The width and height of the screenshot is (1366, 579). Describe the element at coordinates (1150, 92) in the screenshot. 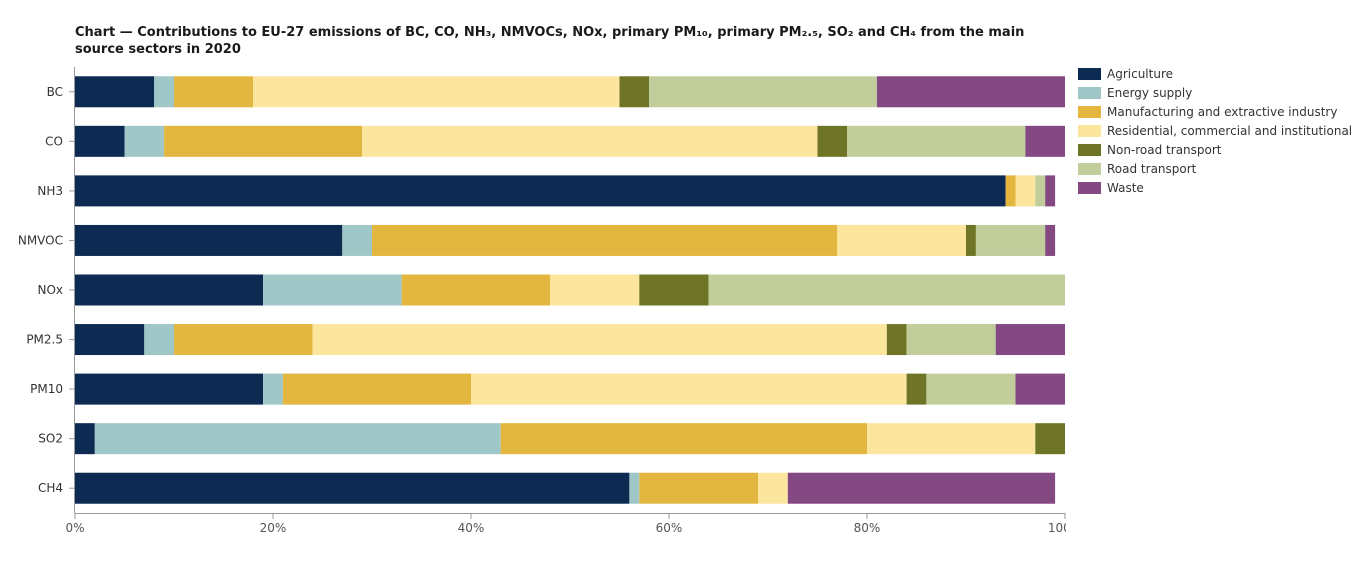

I see `legend-label: Energy supply` at that location.